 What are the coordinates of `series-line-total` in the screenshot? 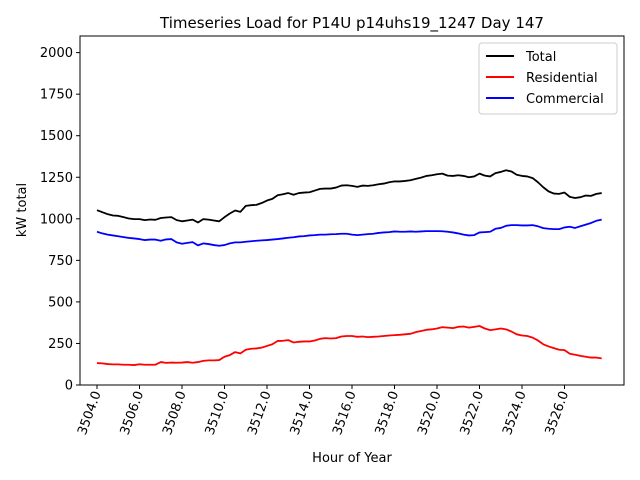 It's located at (349, 196).